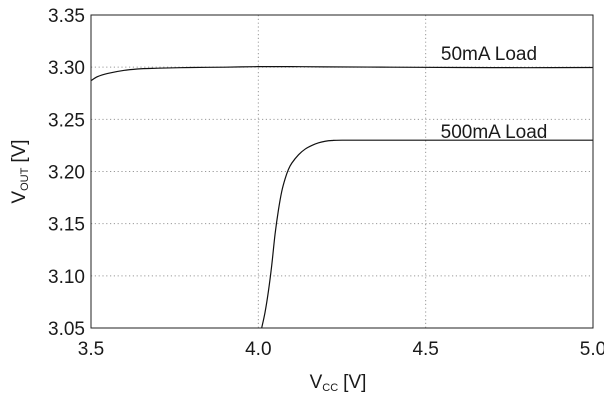 The image size is (604, 394). I want to click on y-axis-label: VOUT [V], so click(20, 171).